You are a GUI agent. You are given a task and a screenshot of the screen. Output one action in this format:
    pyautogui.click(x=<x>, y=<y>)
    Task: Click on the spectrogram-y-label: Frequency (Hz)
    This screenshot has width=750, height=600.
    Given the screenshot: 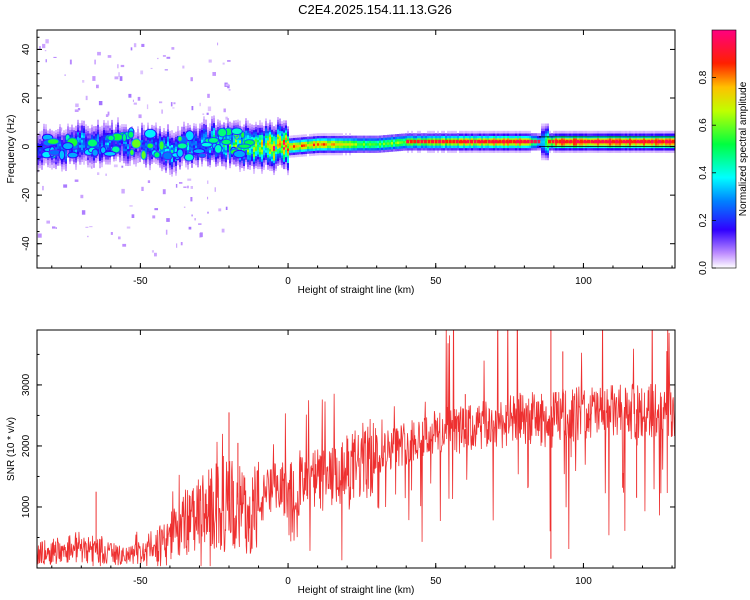 What is the action you would take?
    pyautogui.click(x=11, y=149)
    